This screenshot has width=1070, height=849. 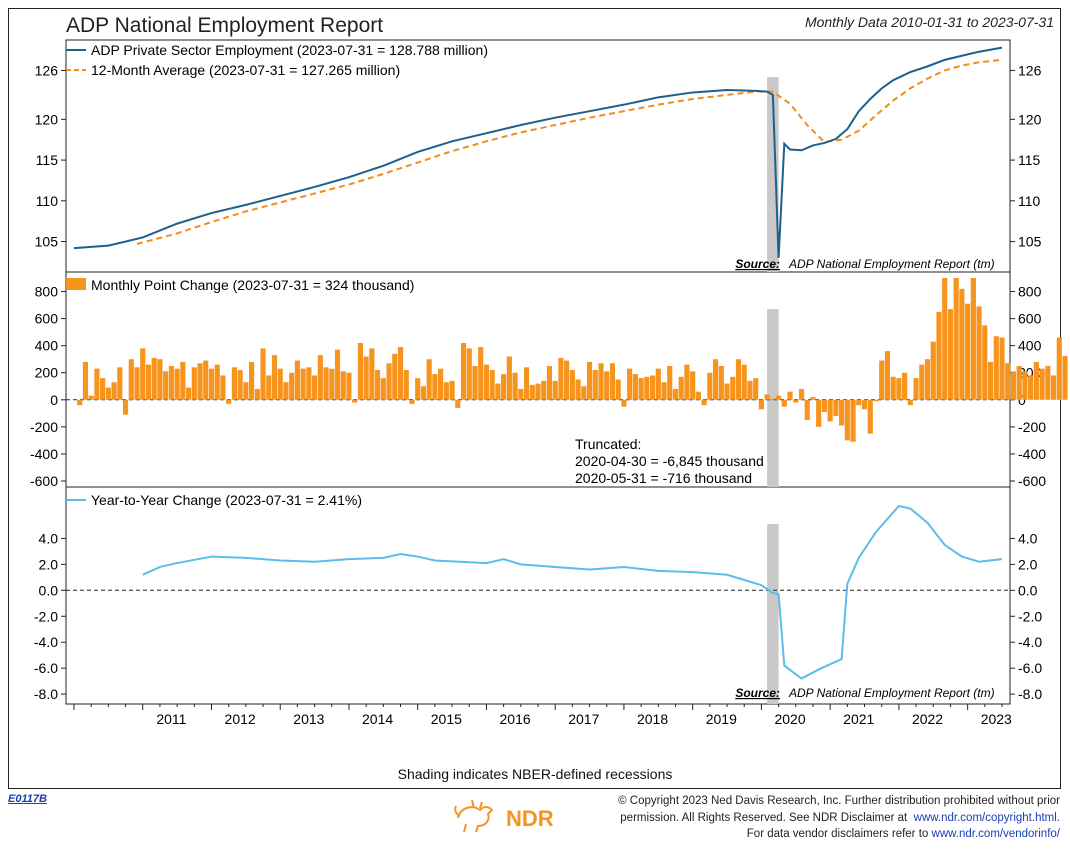 What do you see at coordinates (996, 719) in the screenshot?
I see `x-tick-label: 2023` at bounding box center [996, 719].